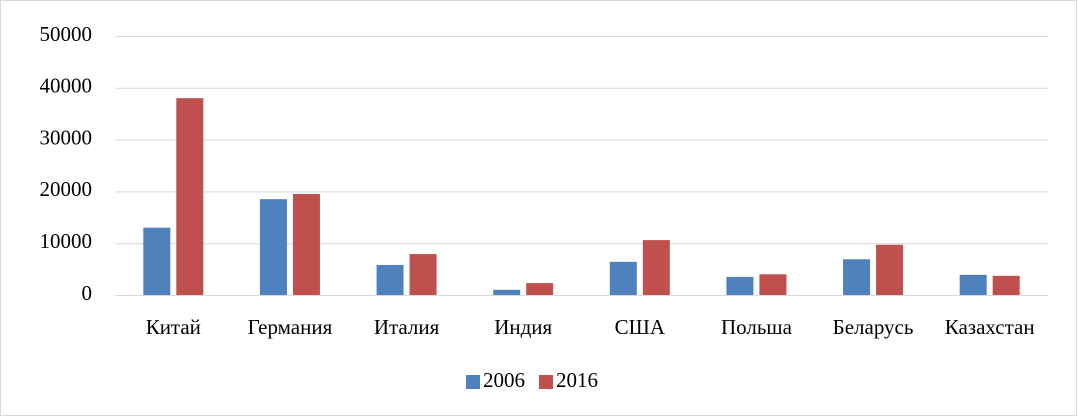 Image resolution: width=1078 pixels, height=417 pixels. Describe the element at coordinates (577, 380) in the screenshot. I see `legend-label: 2016` at that location.